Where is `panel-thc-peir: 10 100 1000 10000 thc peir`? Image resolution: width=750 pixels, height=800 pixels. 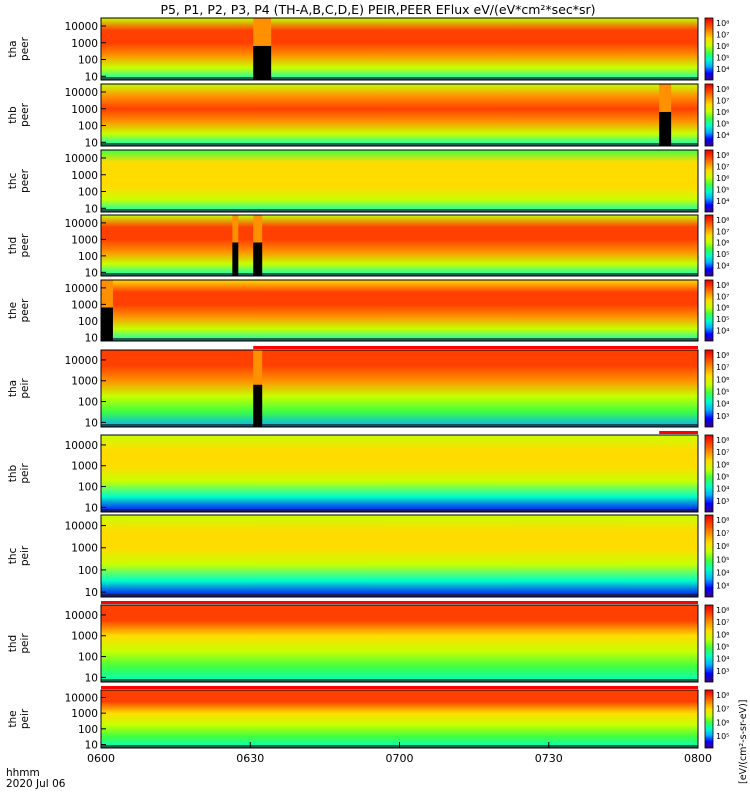 panel-thc-peir: 10 100 1000 10000 thc peir is located at coordinates (353, 556).